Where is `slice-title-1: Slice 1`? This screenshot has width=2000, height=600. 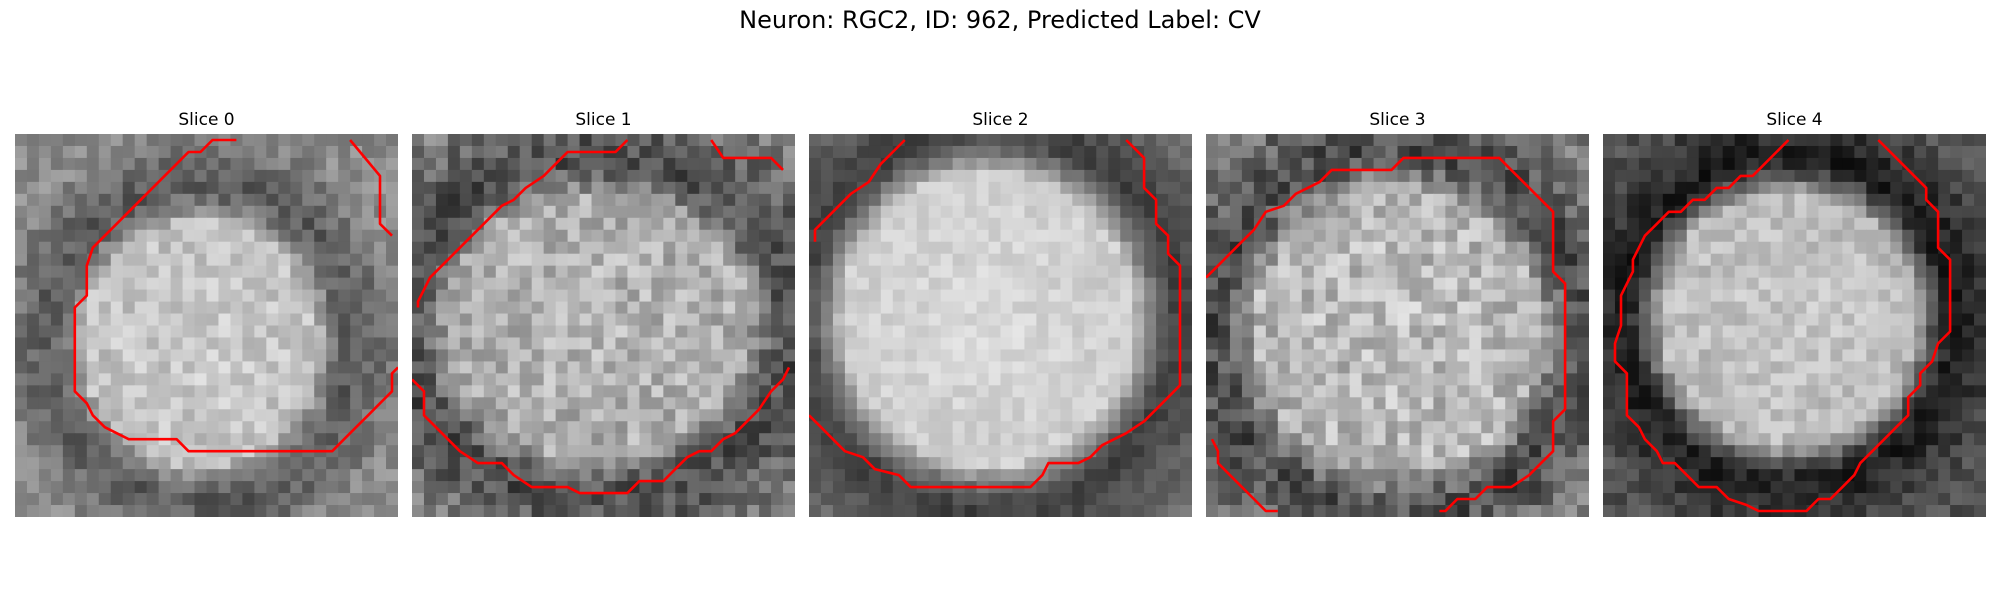 slice-title-1: Slice 1 is located at coordinates (603, 120).